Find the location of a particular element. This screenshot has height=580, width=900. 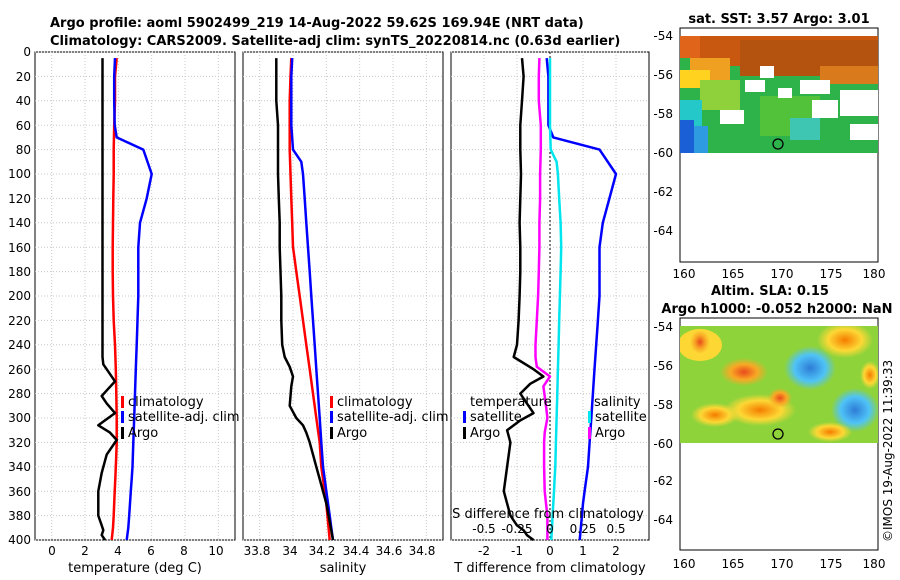

sla-ytick--54: -54 is located at coordinates (663, 327).